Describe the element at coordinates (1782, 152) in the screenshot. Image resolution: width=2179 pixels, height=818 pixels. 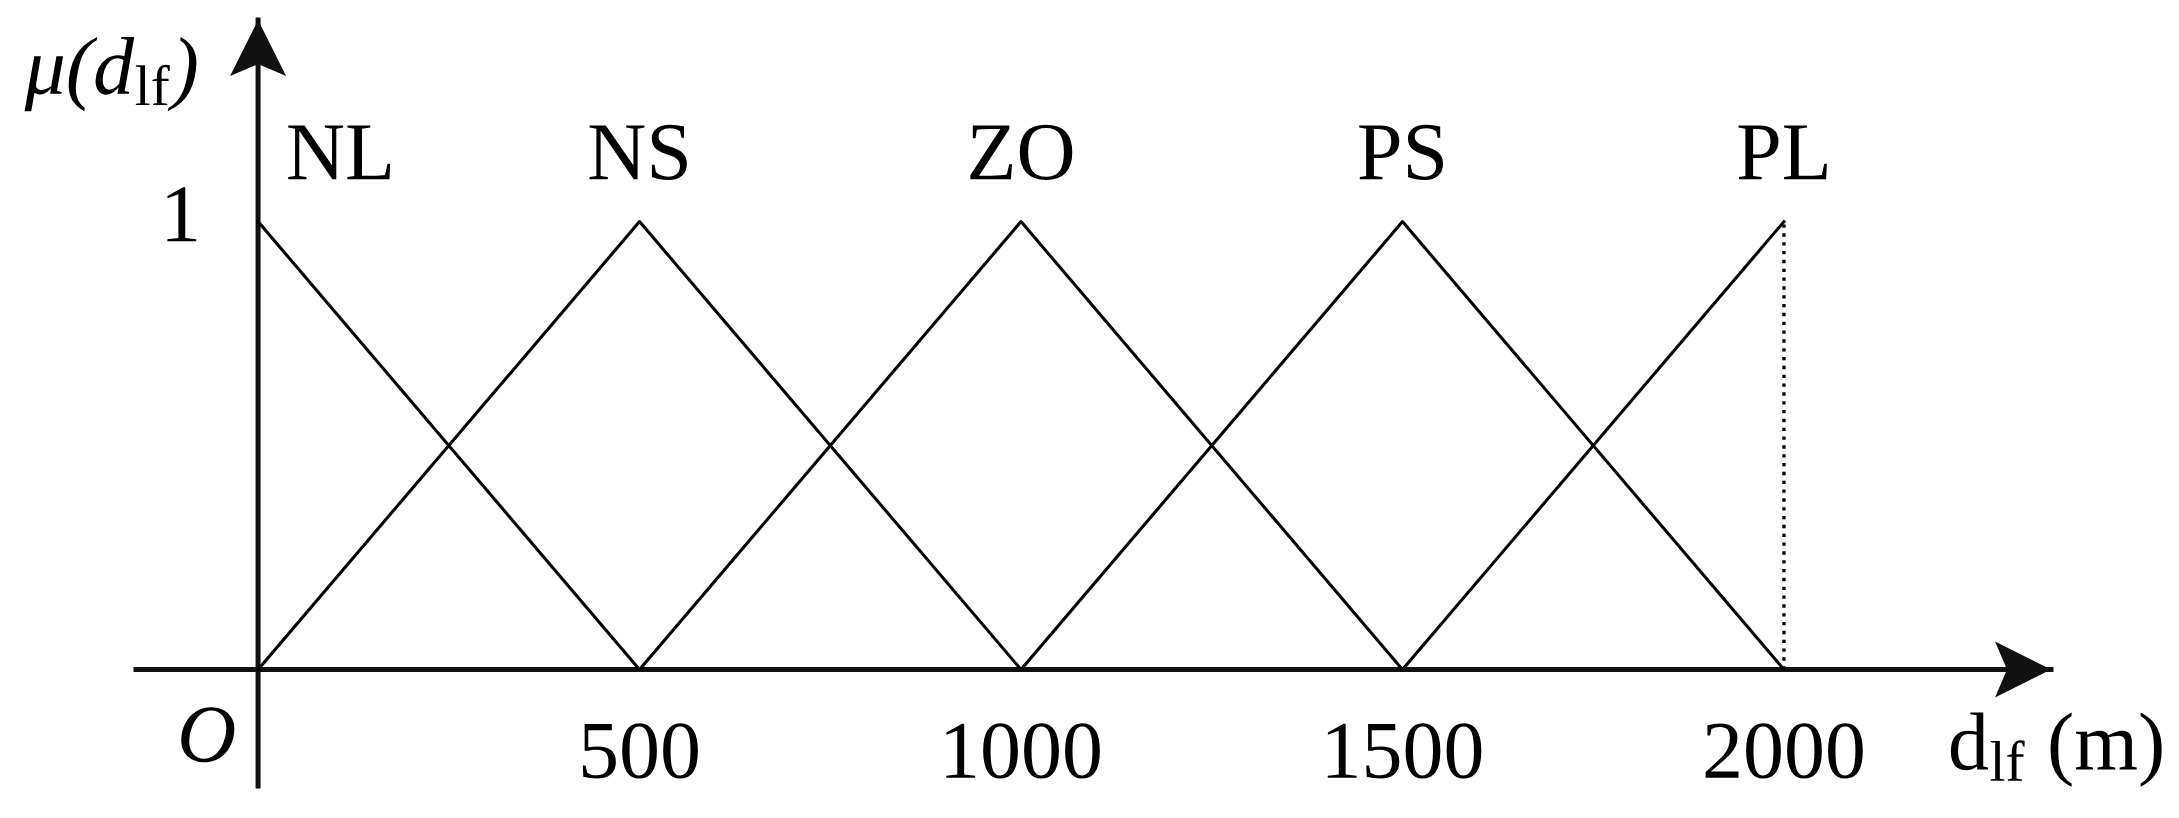
I see `series-label: PL` at that location.